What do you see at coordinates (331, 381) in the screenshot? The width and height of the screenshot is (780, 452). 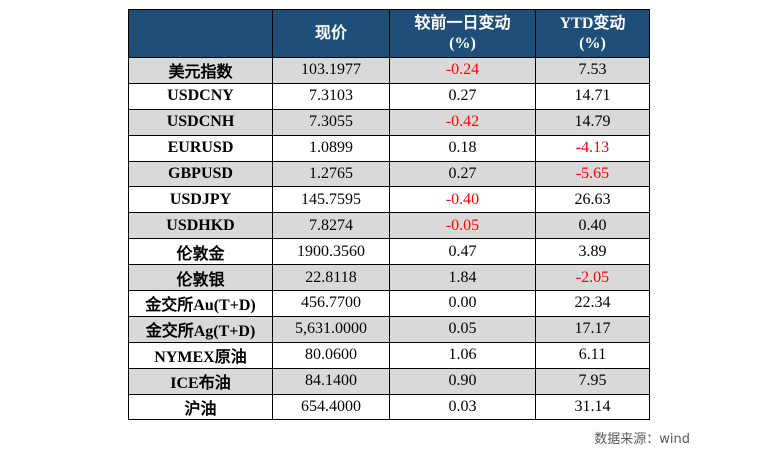 I see `price-cell: 84.1400` at bounding box center [331, 381].